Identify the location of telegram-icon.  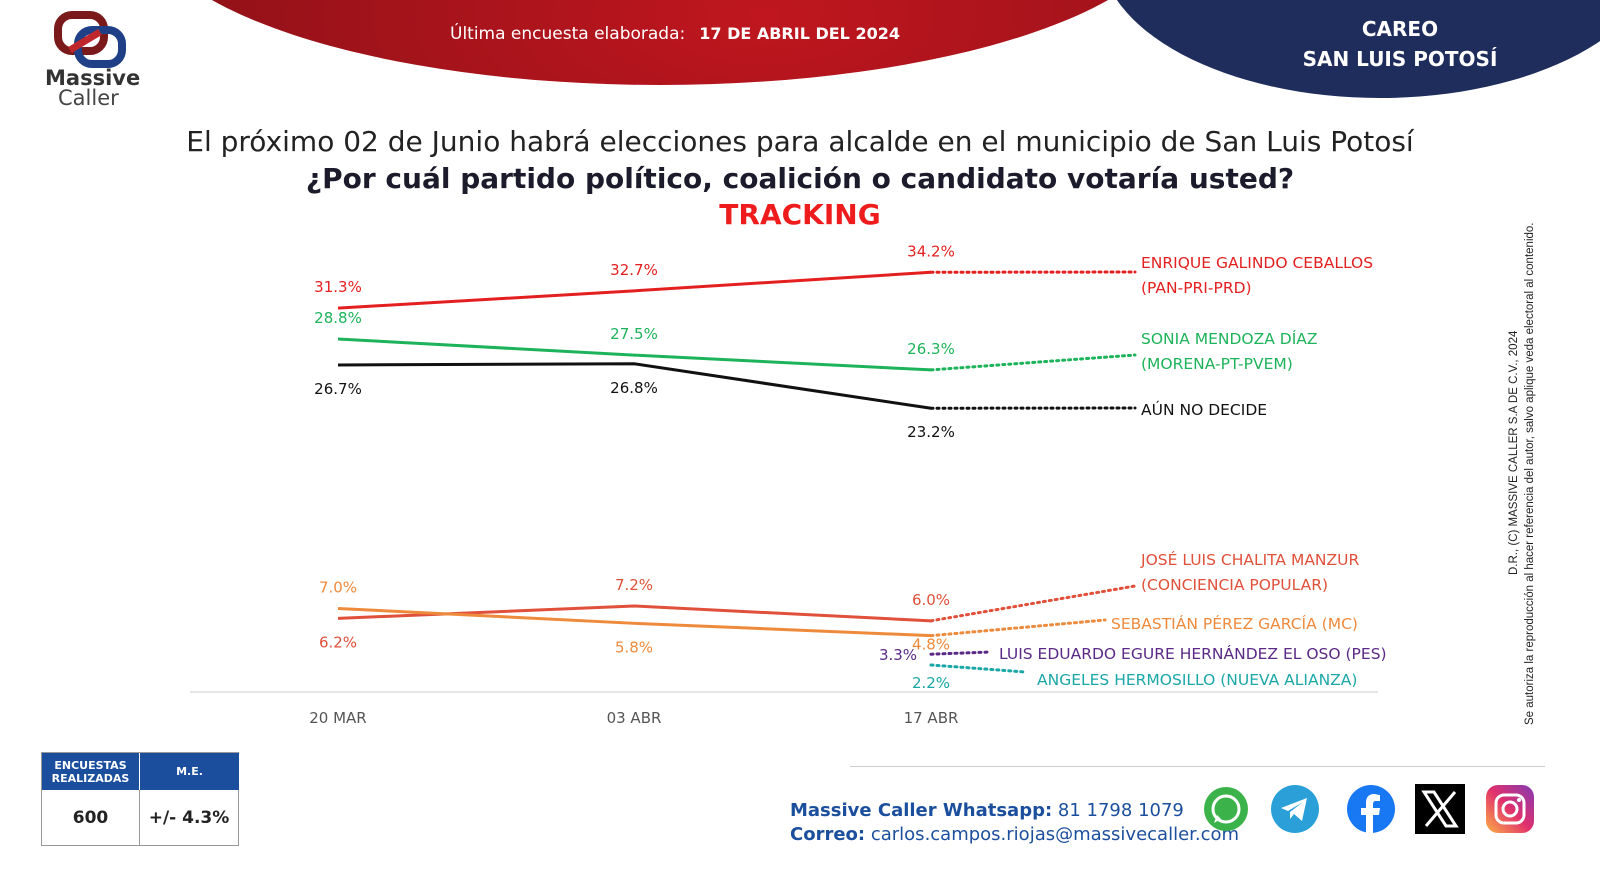
(1295, 809).